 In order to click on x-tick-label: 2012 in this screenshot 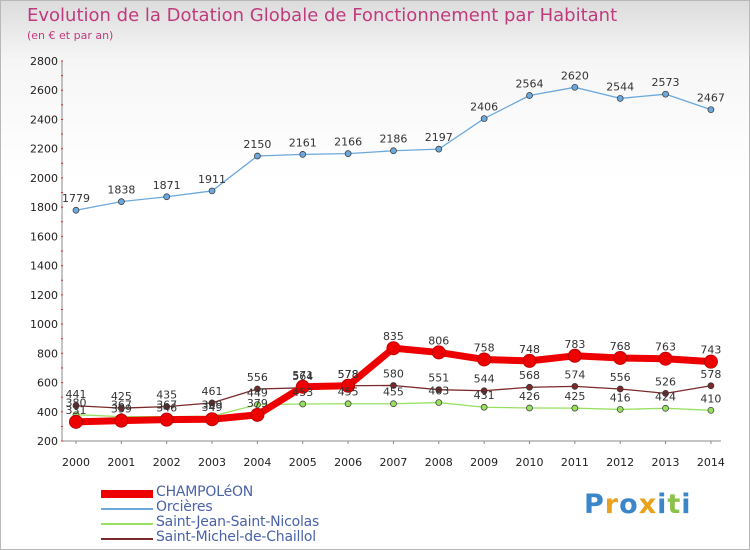, I will do `click(620, 462)`.